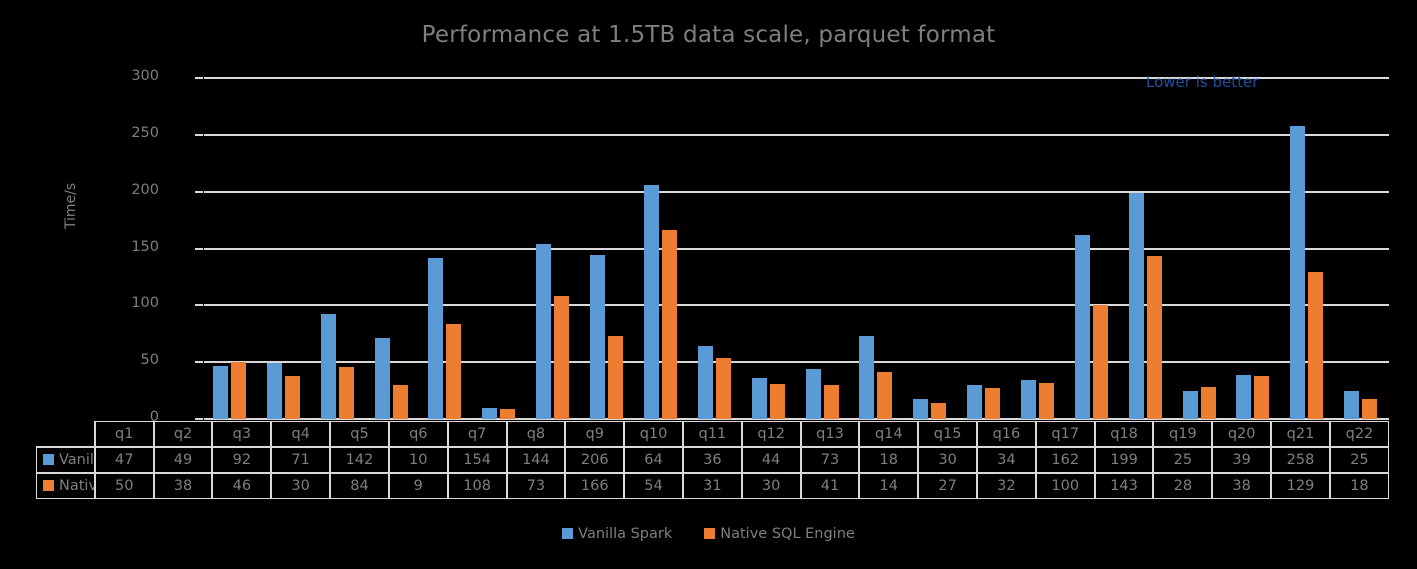 This screenshot has height=569, width=1417. Describe the element at coordinates (779, 534) in the screenshot. I see `legend-item: Native SQL Engine` at that location.